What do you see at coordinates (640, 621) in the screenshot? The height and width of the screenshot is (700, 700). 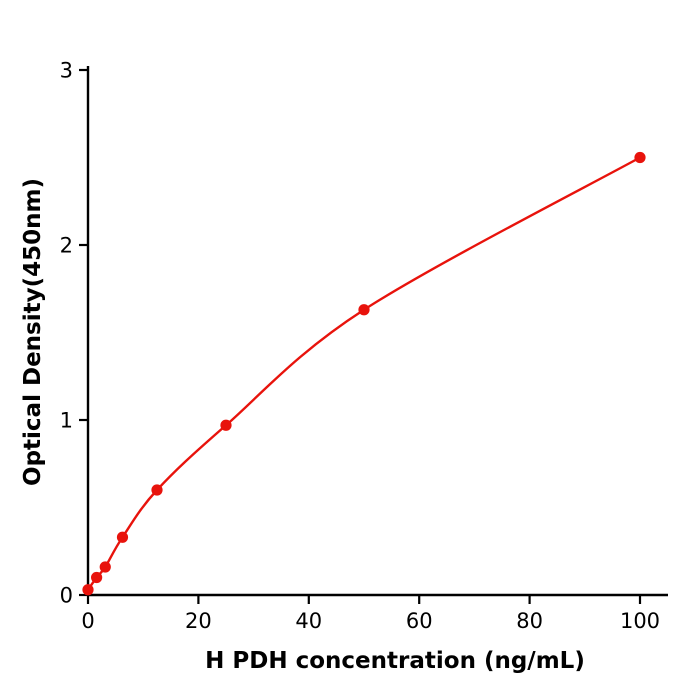 I see `x-tick-label: 100` at bounding box center [640, 621].